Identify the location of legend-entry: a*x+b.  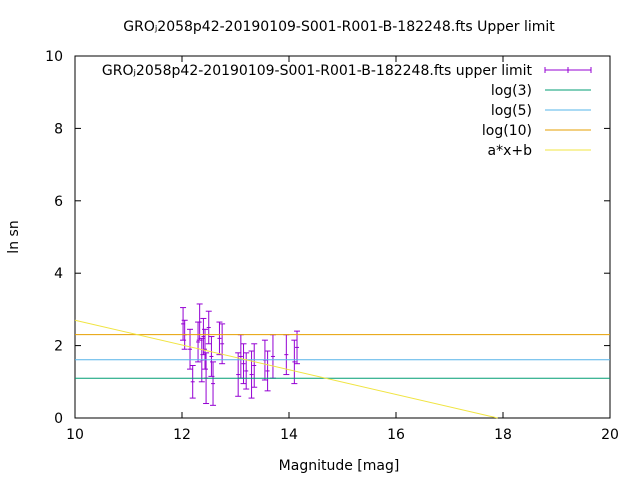
(539, 151).